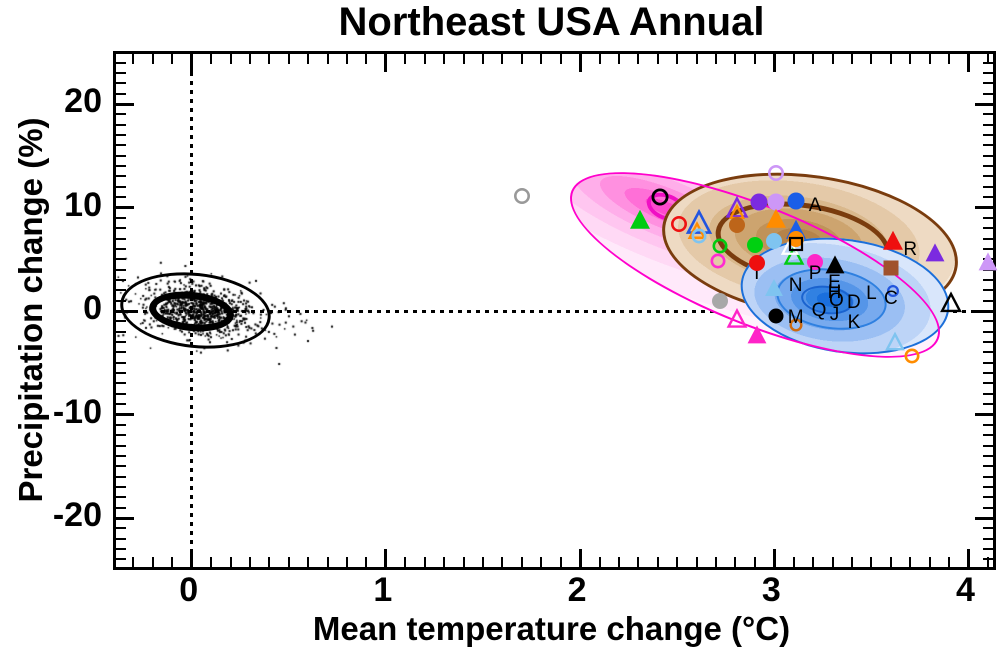 This screenshot has width=1000, height=658. What do you see at coordinates (551, 22) in the screenshot?
I see `chart-title: Northeast USA Annual` at bounding box center [551, 22].